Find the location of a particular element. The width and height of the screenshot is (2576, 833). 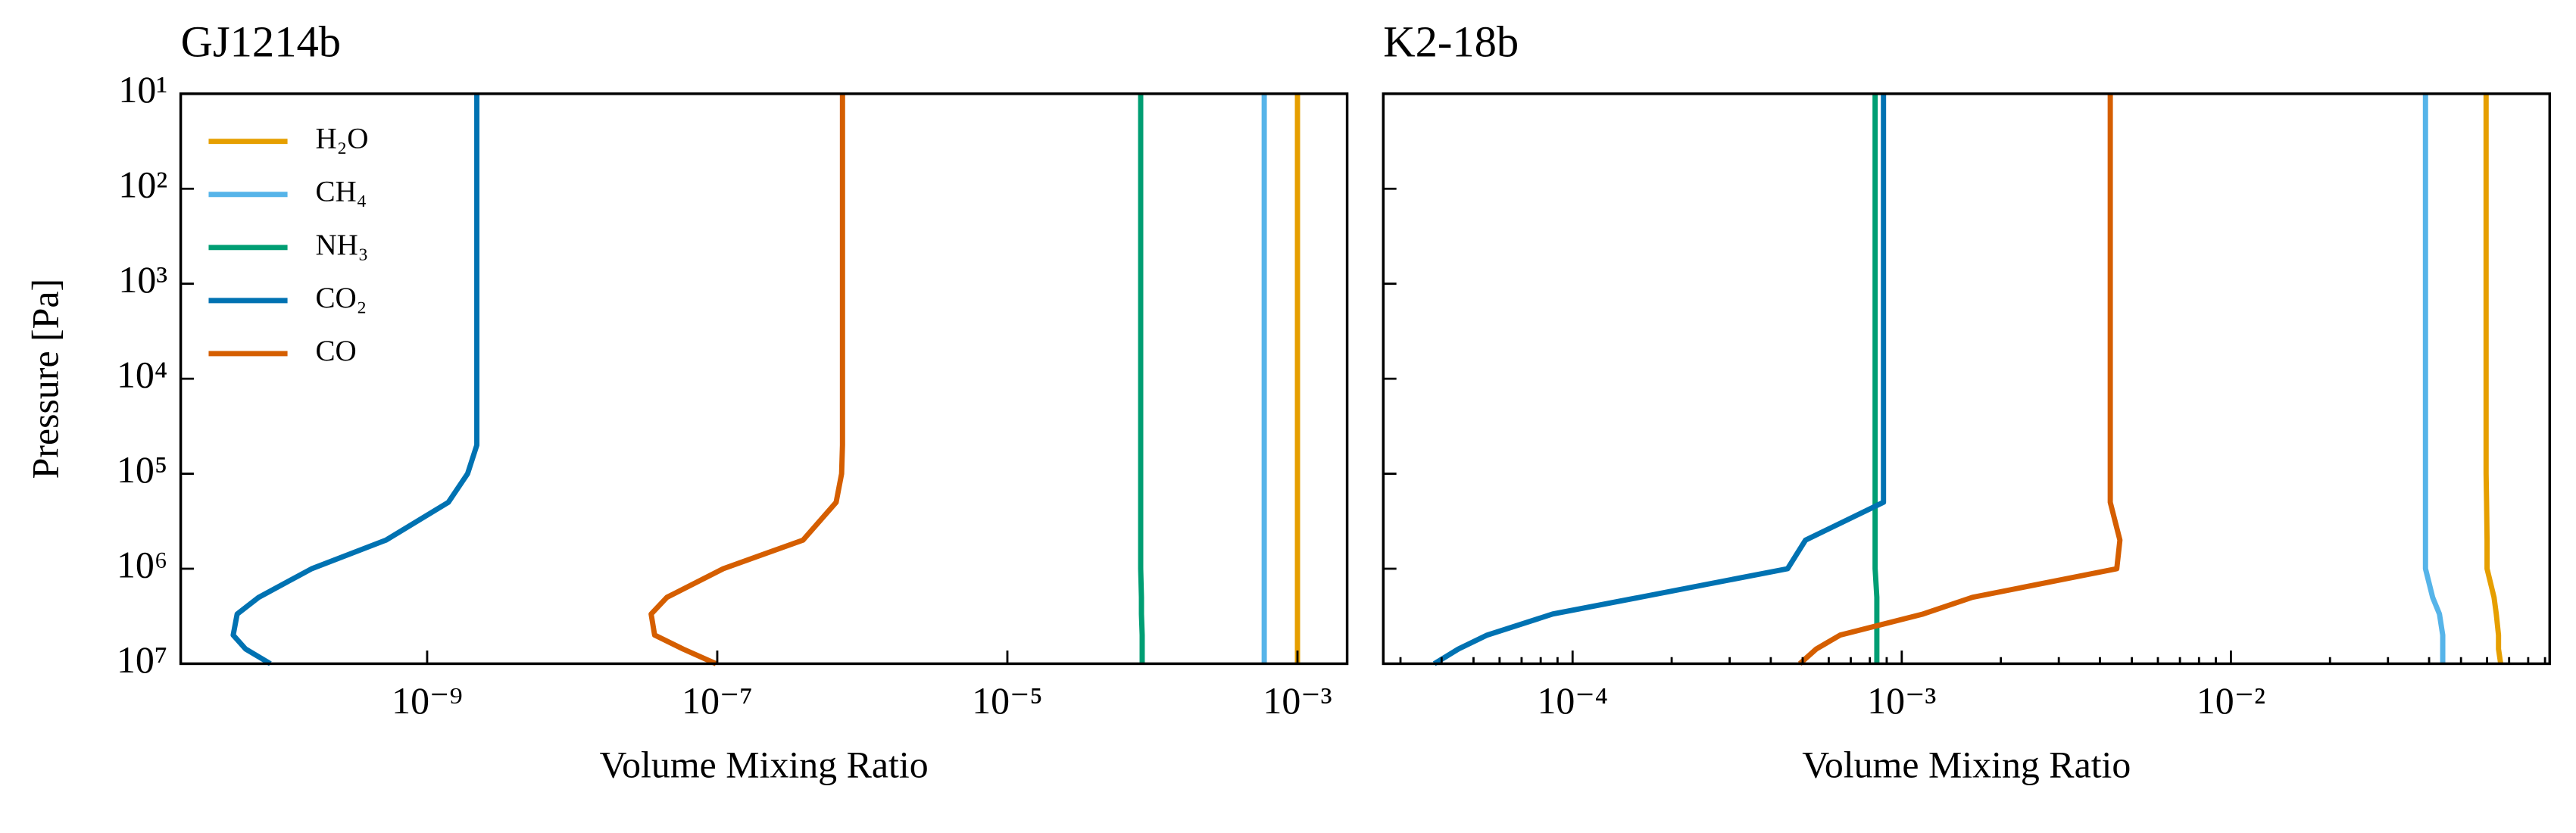

x-tick-label: 10⁻⁷ is located at coordinates (718, 701).